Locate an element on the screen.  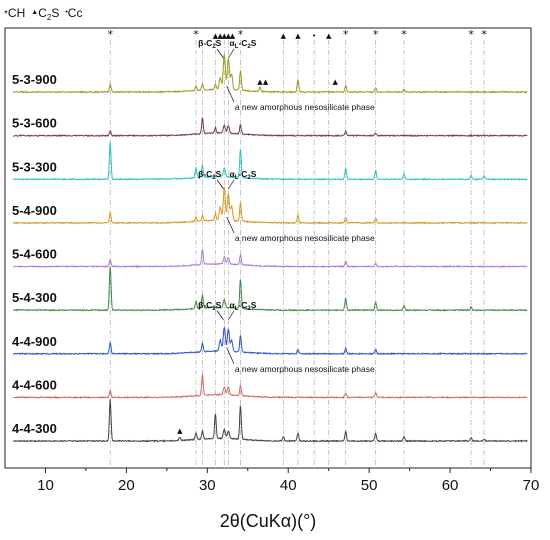
x-tick-label-6: 70 is located at coordinates (531, 485).